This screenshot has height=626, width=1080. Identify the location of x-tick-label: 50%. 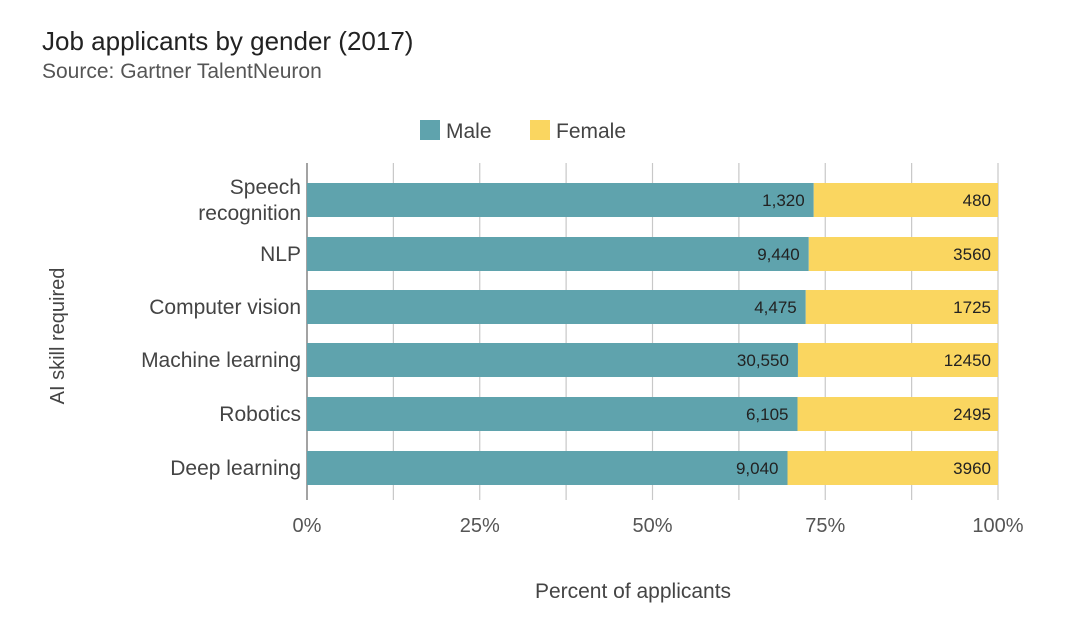
(652, 526).